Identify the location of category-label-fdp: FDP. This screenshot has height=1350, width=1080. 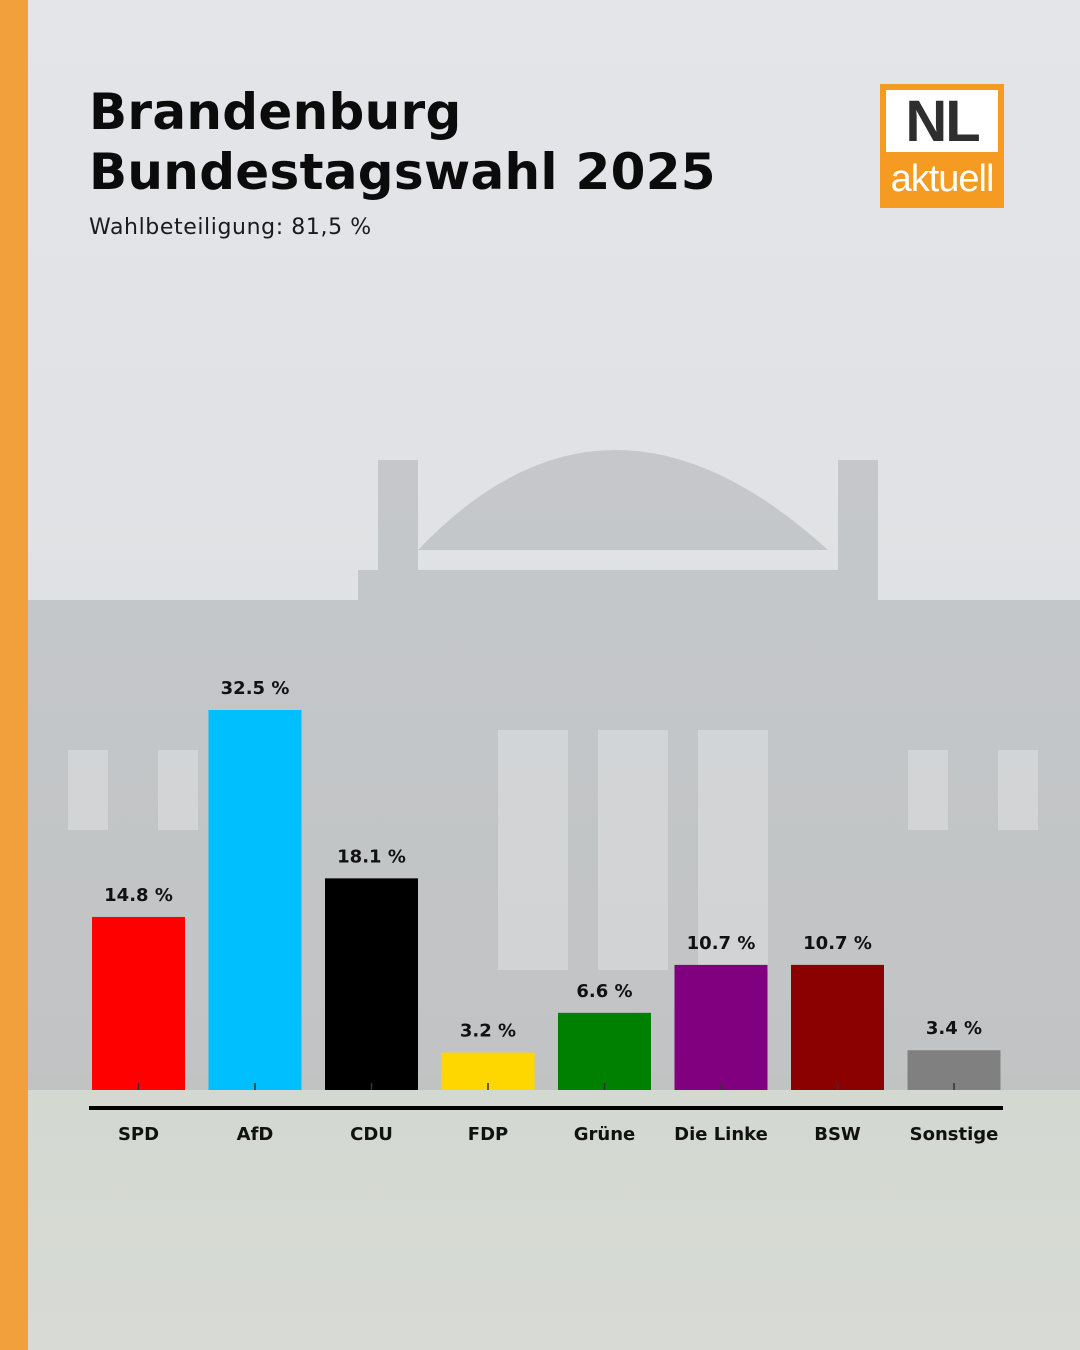
(488, 1134).